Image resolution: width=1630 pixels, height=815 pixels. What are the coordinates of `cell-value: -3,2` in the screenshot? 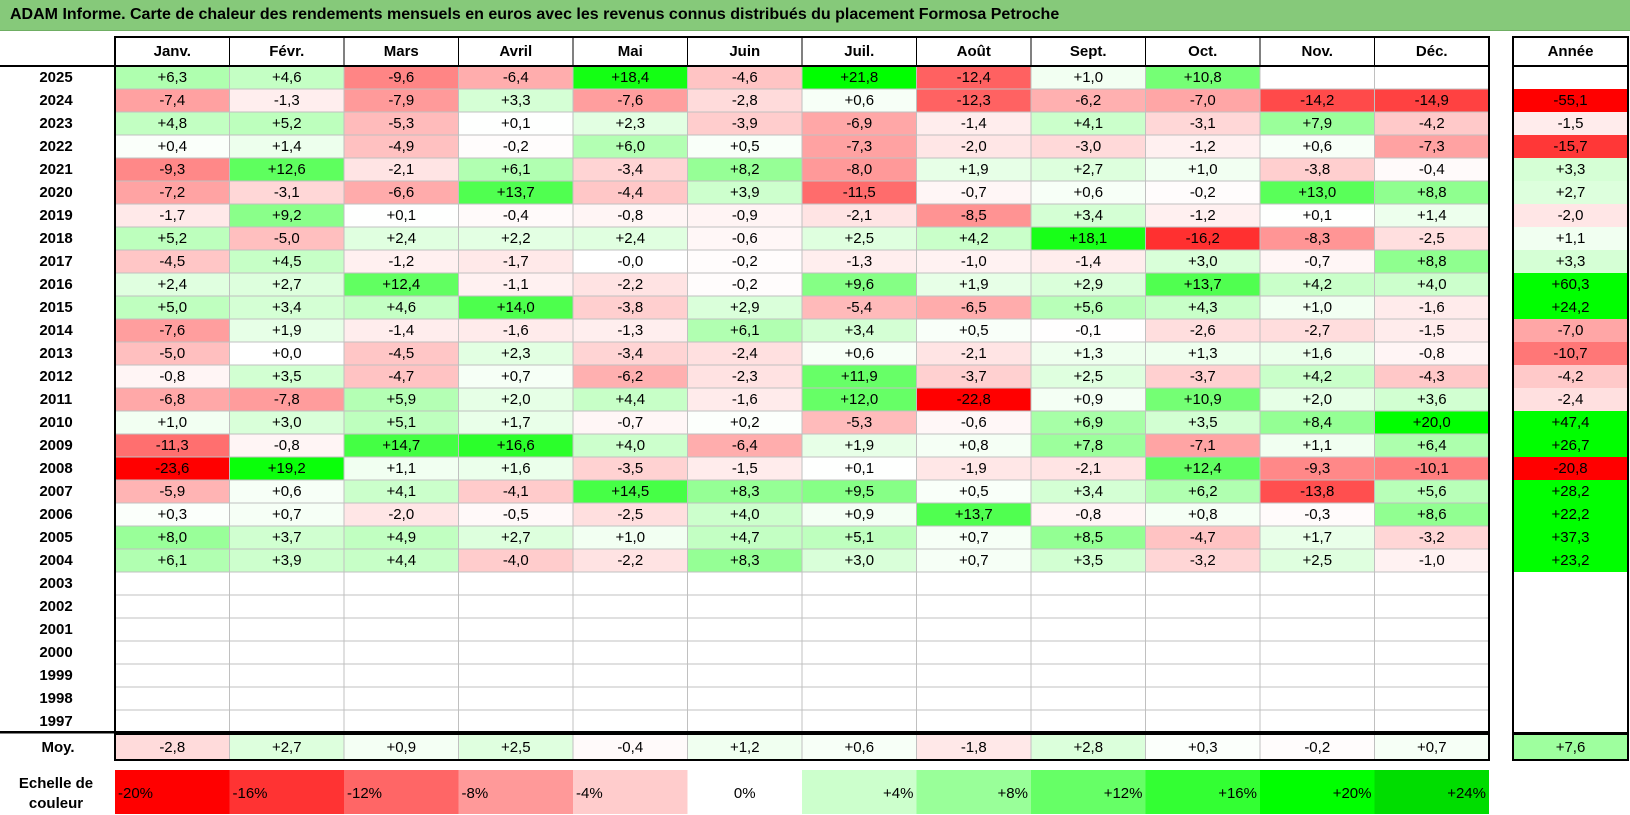 It's located at (1203, 560).